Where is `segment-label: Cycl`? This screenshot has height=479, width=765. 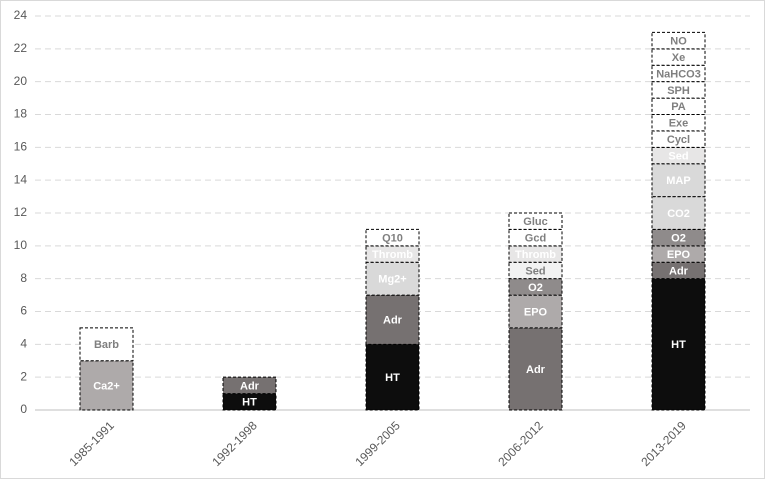
segment-label: Cycl is located at coordinates (678, 140).